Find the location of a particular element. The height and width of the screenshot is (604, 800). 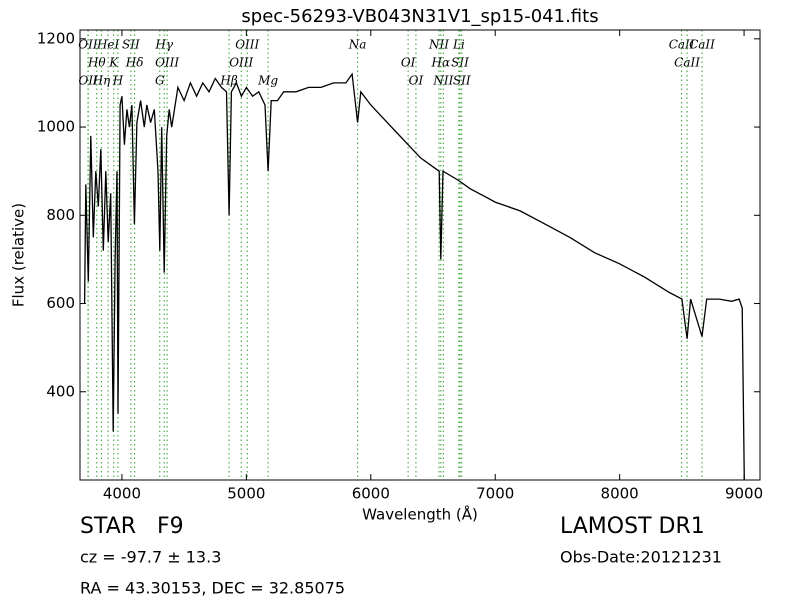

y-tick-label: 1200 is located at coordinates (56, 38).